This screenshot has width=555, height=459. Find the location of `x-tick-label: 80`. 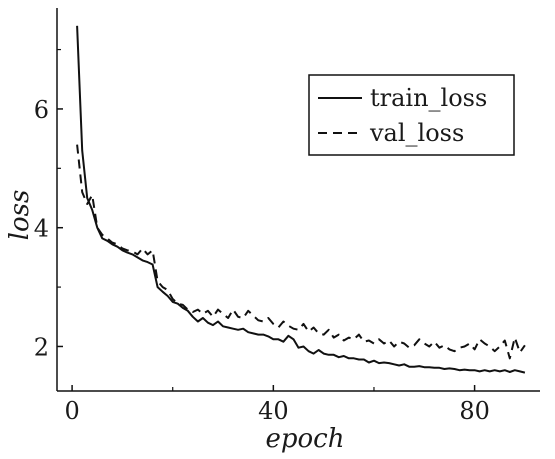

x-tick-label: 80 is located at coordinates (474, 411).